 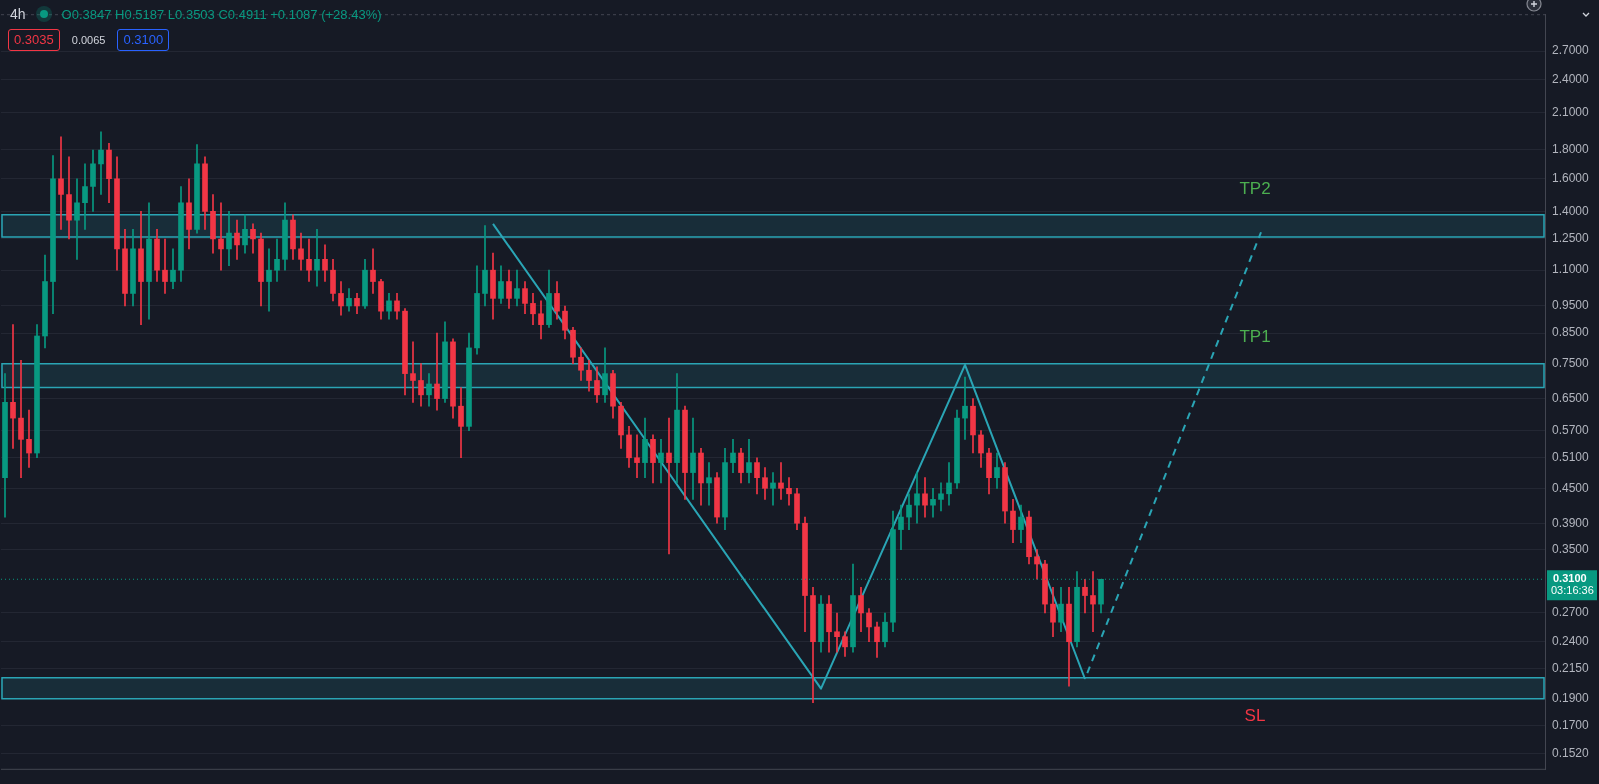 What do you see at coordinates (1571, 522) in the screenshot?
I see `y-tick-label: 0.3900` at bounding box center [1571, 522].